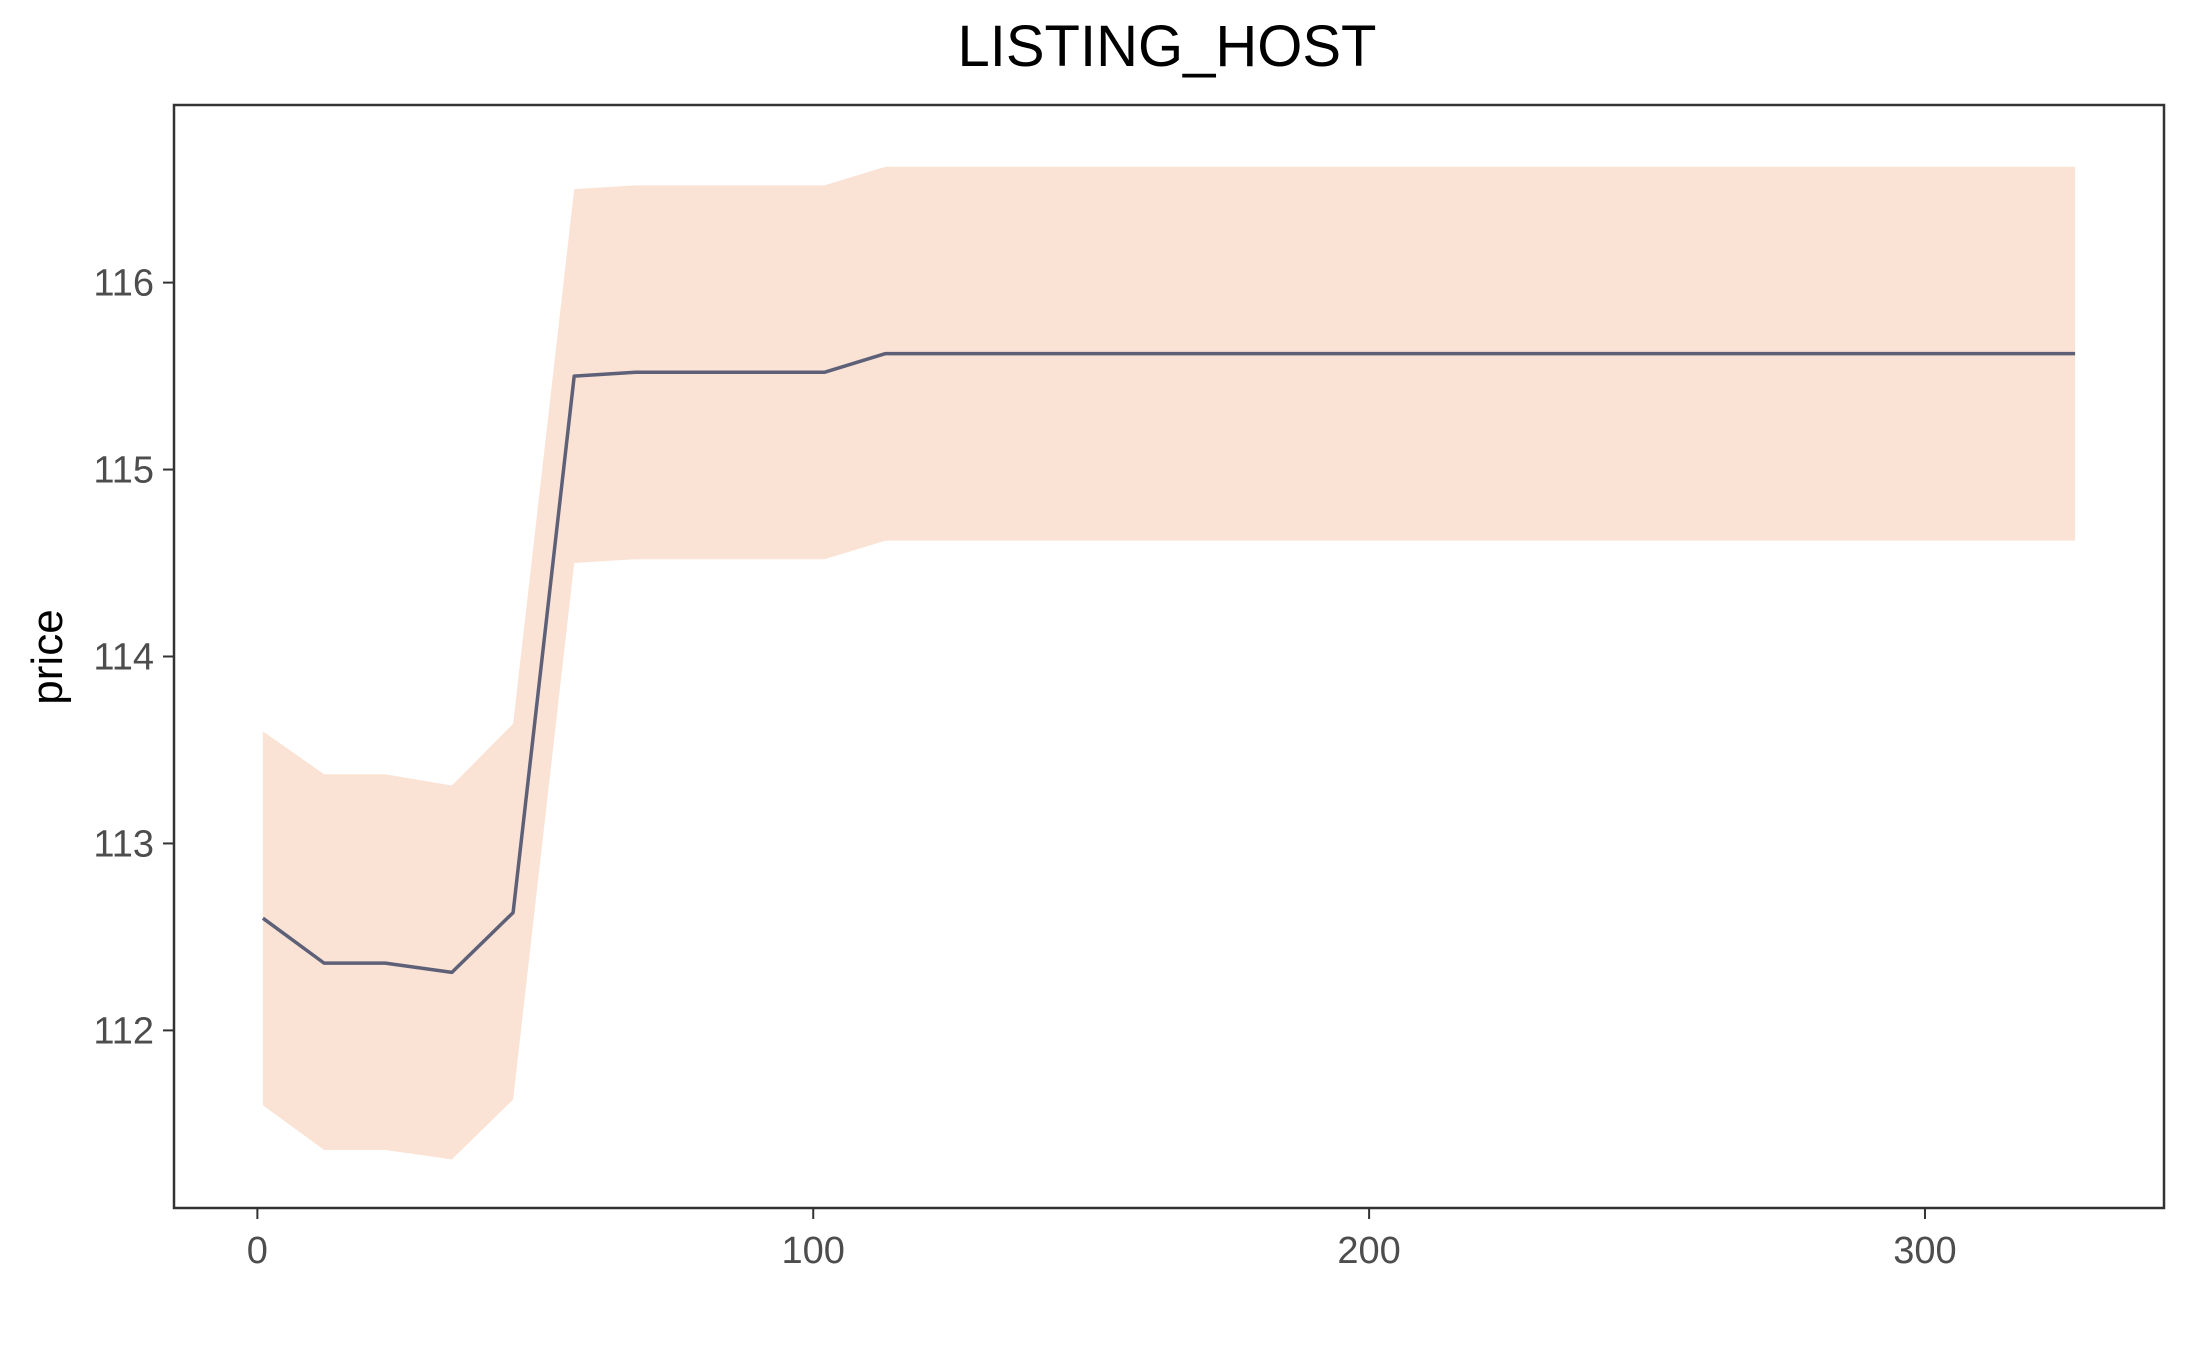  I want to click on x-tick-label: 100, so click(813, 1251).